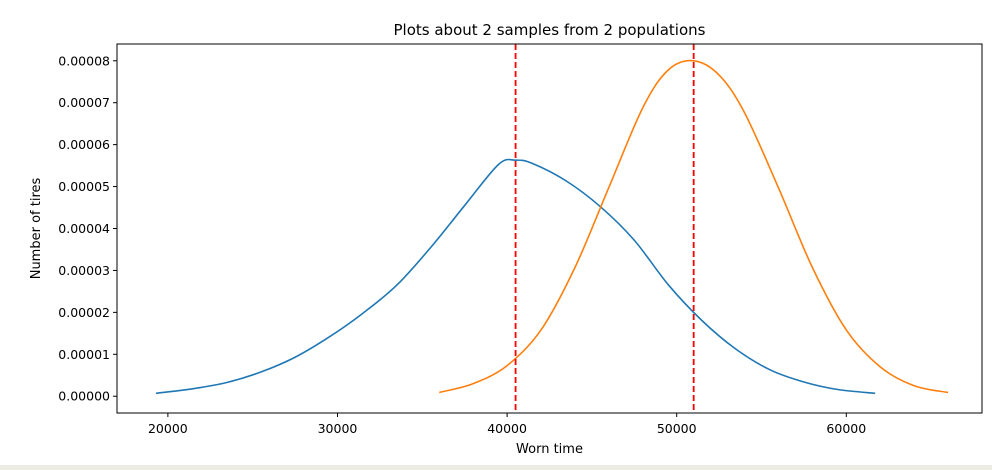 This screenshot has height=470, width=992. What do you see at coordinates (84, 228) in the screenshot?
I see `y-tick-label: 0.00004` at bounding box center [84, 228].